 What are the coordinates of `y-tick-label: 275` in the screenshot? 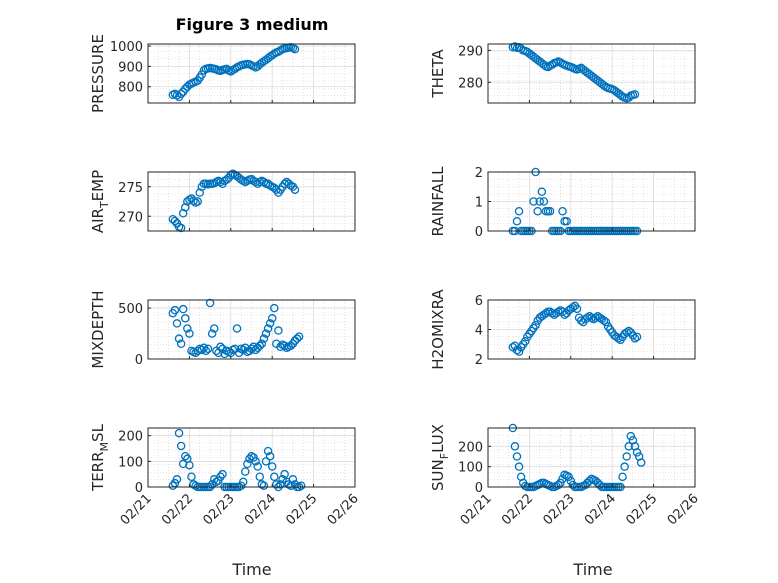 It's located at (130, 188).